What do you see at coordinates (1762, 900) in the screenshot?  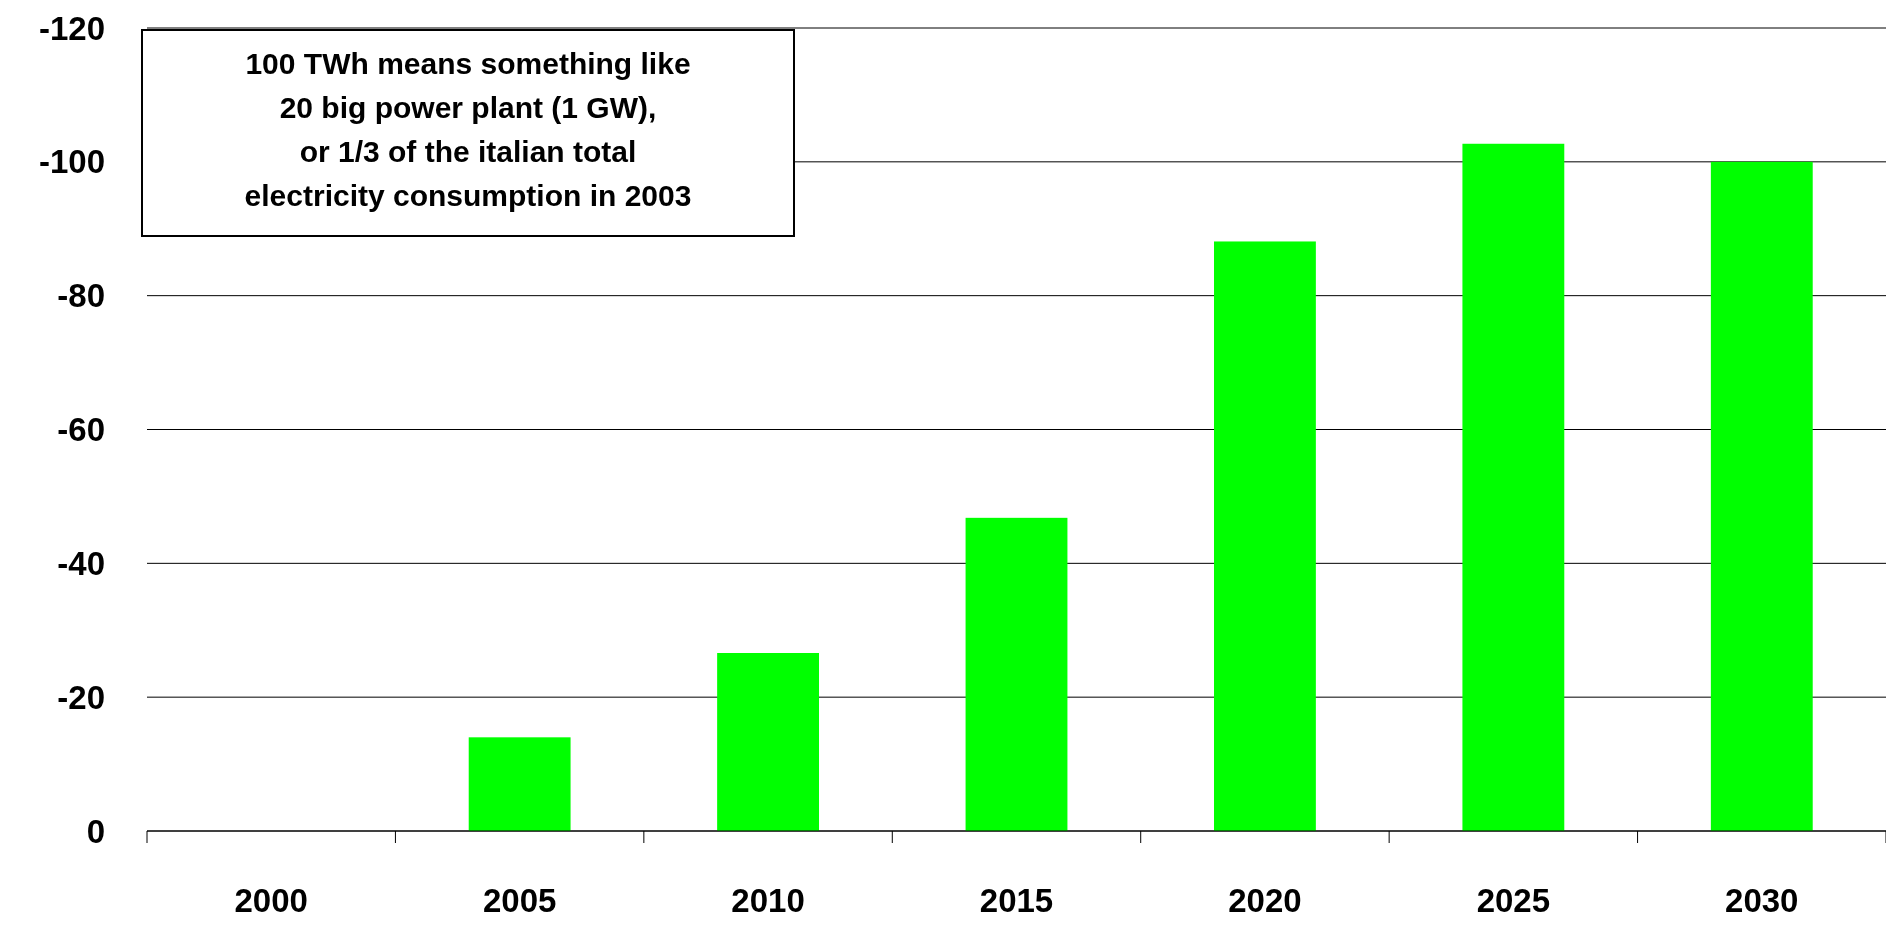 I see `x-tick-label: 2030` at bounding box center [1762, 900].